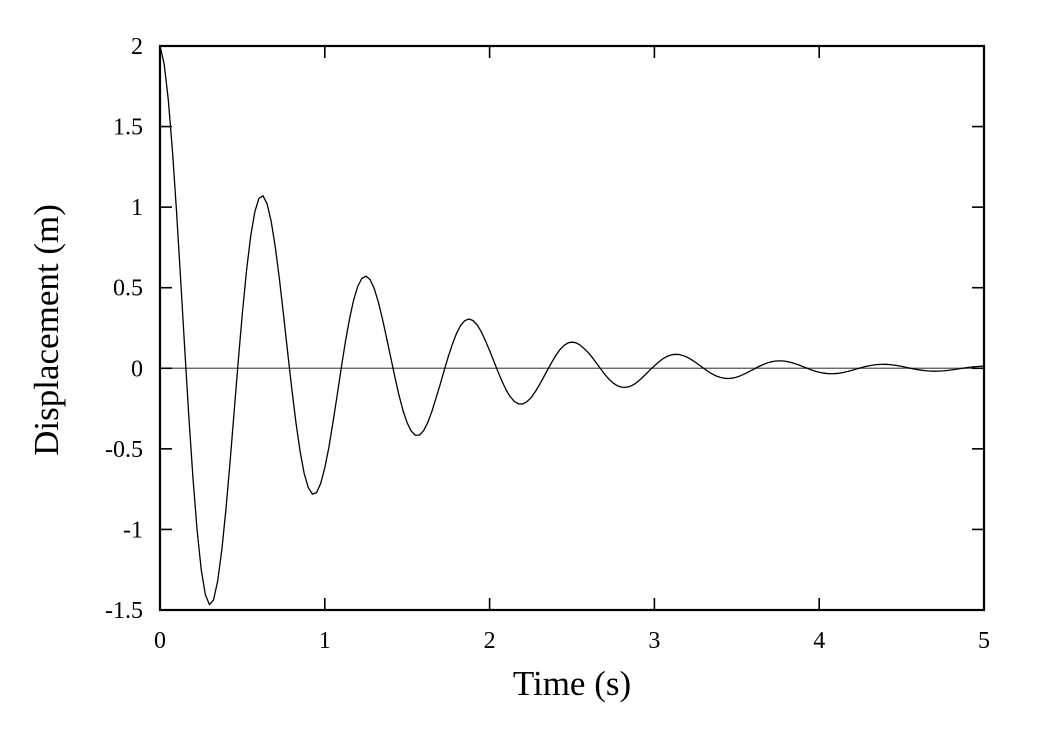  What do you see at coordinates (819, 641) in the screenshot?
I see `x-tick-label: 4` at bounding box center [819, 641].